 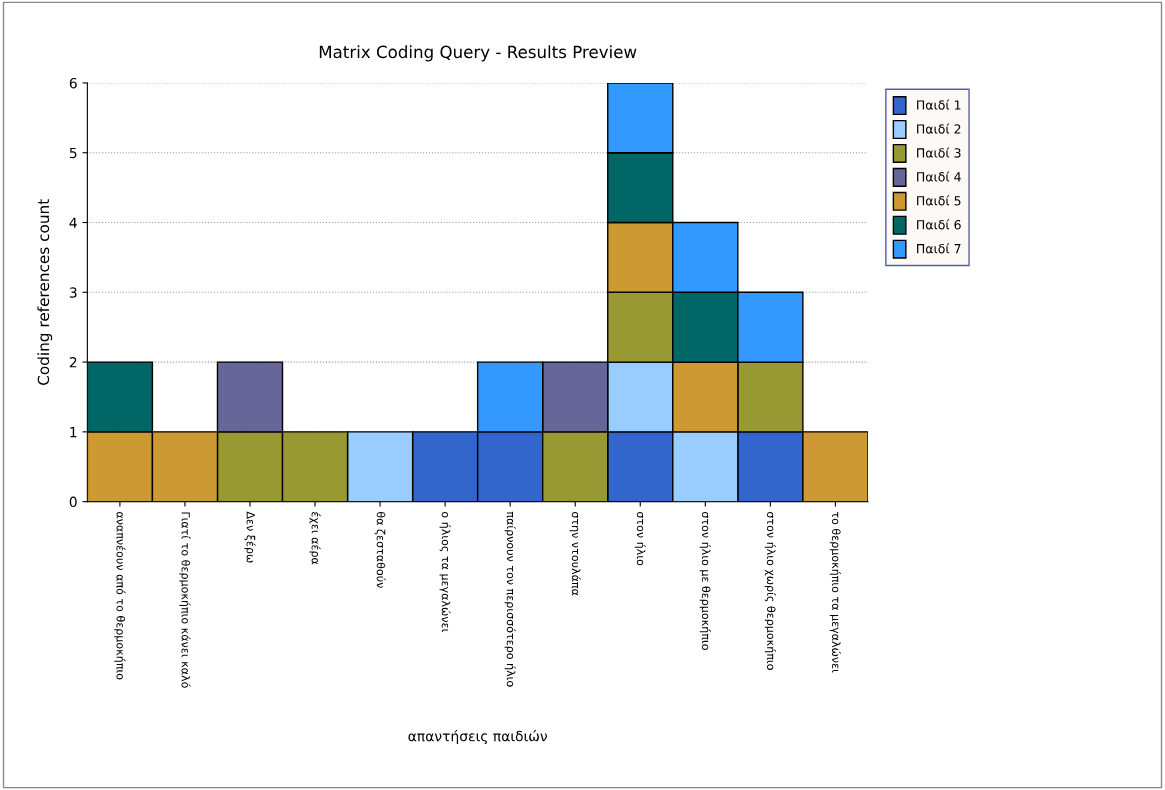 I want to click on x-tick-label: αναπνέουν από το θερμοκήπιο, so click(x=120, y=595).